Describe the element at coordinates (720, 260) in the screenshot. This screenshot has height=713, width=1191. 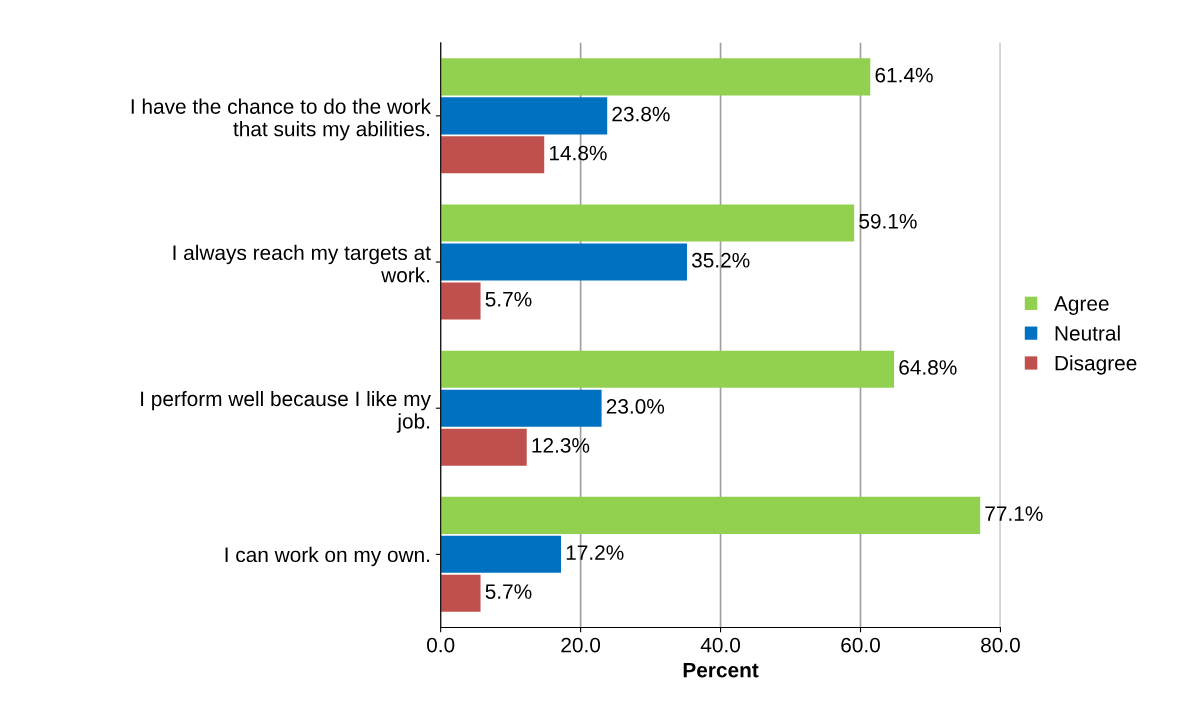
I see `data-label: 35.2%` at that location.